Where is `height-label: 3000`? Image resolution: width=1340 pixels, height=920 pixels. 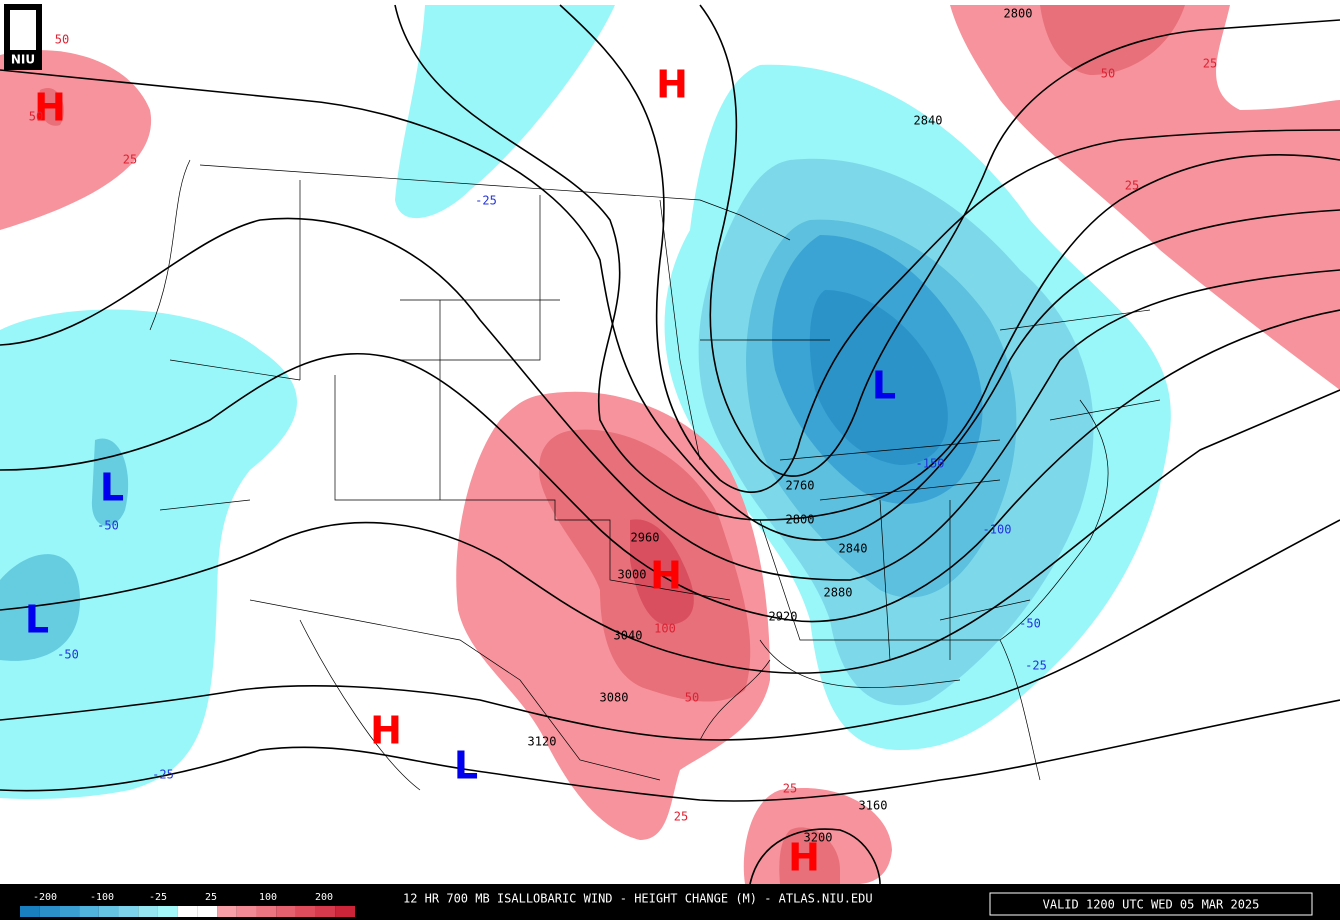
height-label: 3000 is located at coordinates (632, 575).